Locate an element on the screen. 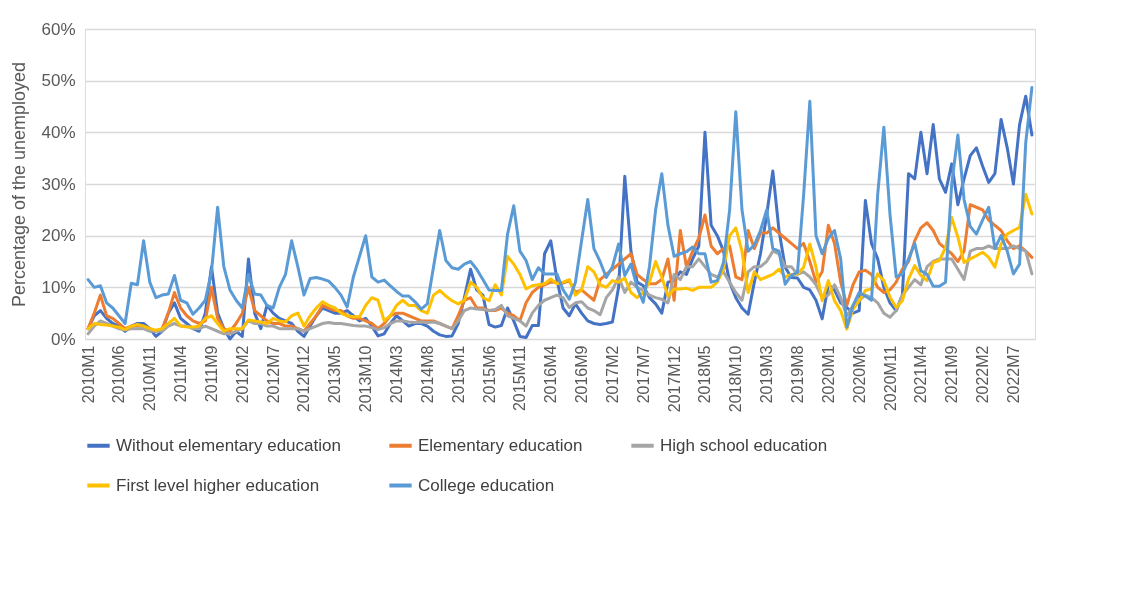 This screenshot has height=614, width=1140. x-tick-label: 2015M11 is located at coordinates (520, 378).